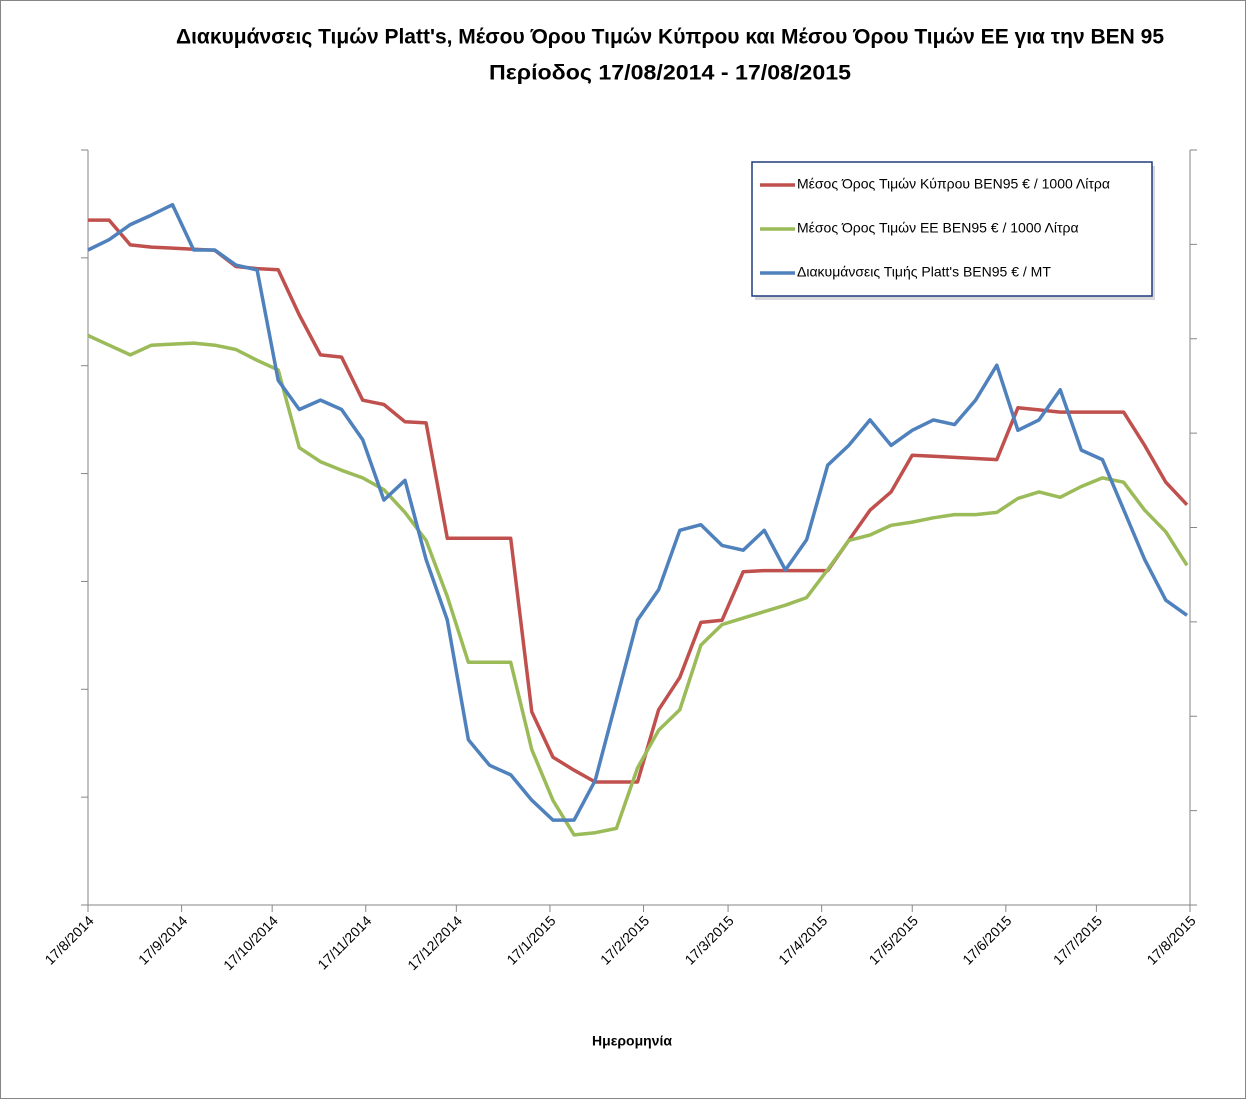 The image size is (1246, 1099). I want to click on x-axis-label: Ημερομηνία, so click(632, 1041).